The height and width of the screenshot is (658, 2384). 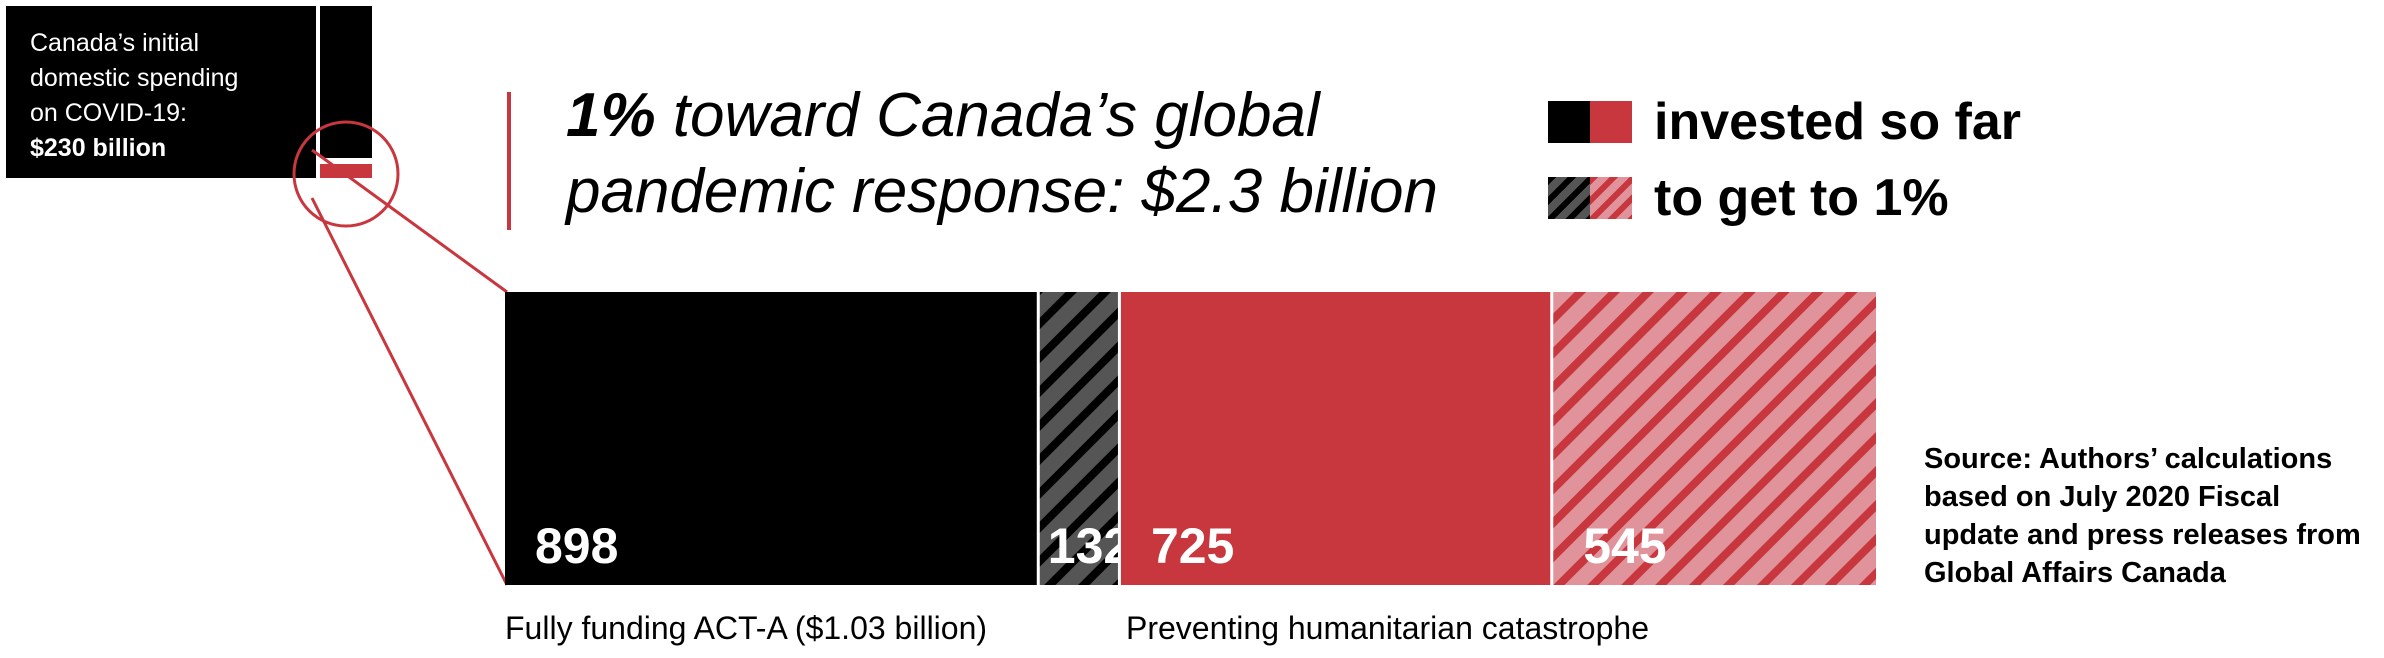 I want to click on legend-swatch-black, so click(x=1569, y=122).